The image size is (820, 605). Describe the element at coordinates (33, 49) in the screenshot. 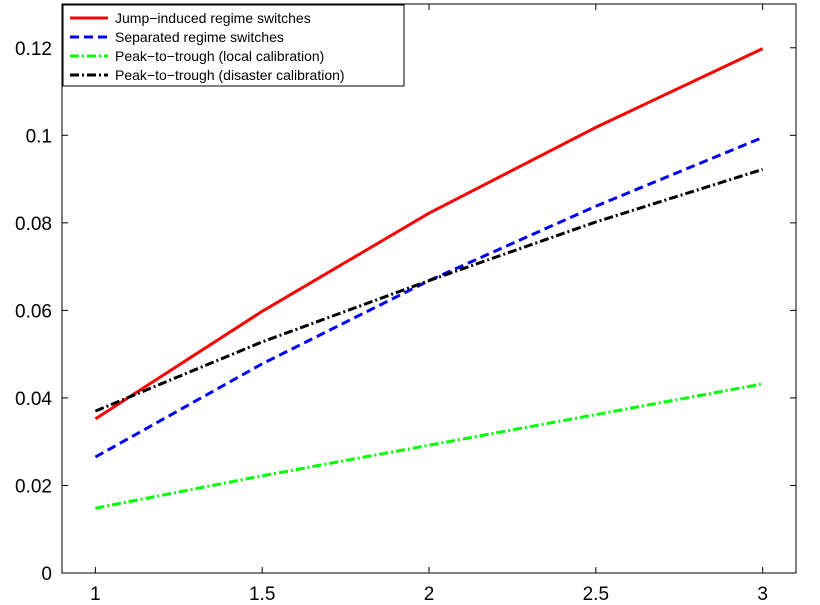

I see `y-tick-label: 0.12` at that location.